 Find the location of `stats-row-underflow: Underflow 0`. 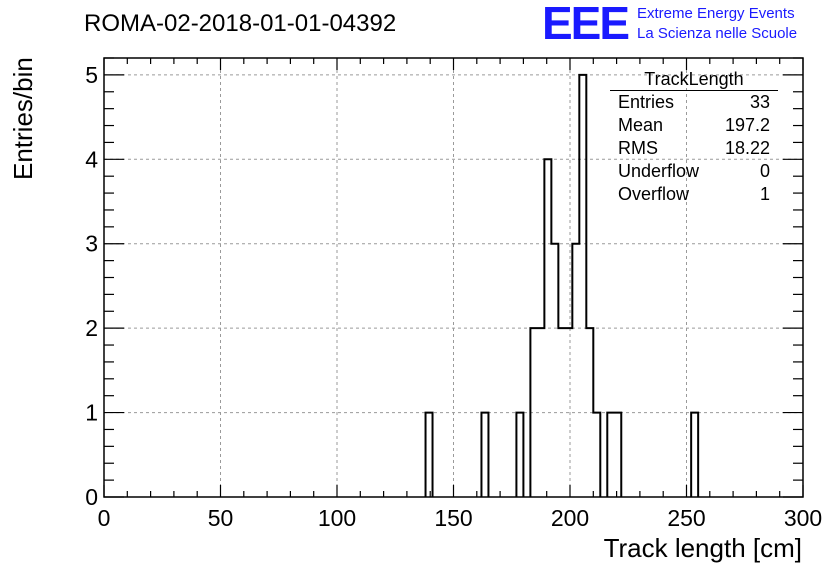

stats-row-underflow: Underflow 0 is located at coordinates (694, 171).